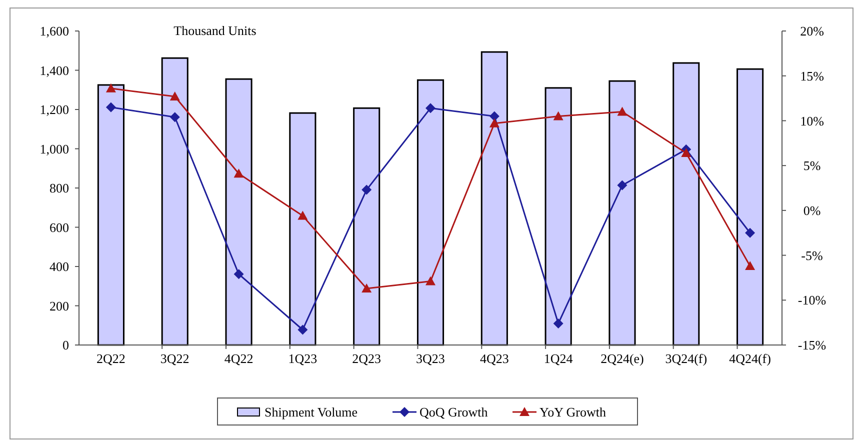  I want to click on x-tick-label: 4Q22, so click(239, 358).